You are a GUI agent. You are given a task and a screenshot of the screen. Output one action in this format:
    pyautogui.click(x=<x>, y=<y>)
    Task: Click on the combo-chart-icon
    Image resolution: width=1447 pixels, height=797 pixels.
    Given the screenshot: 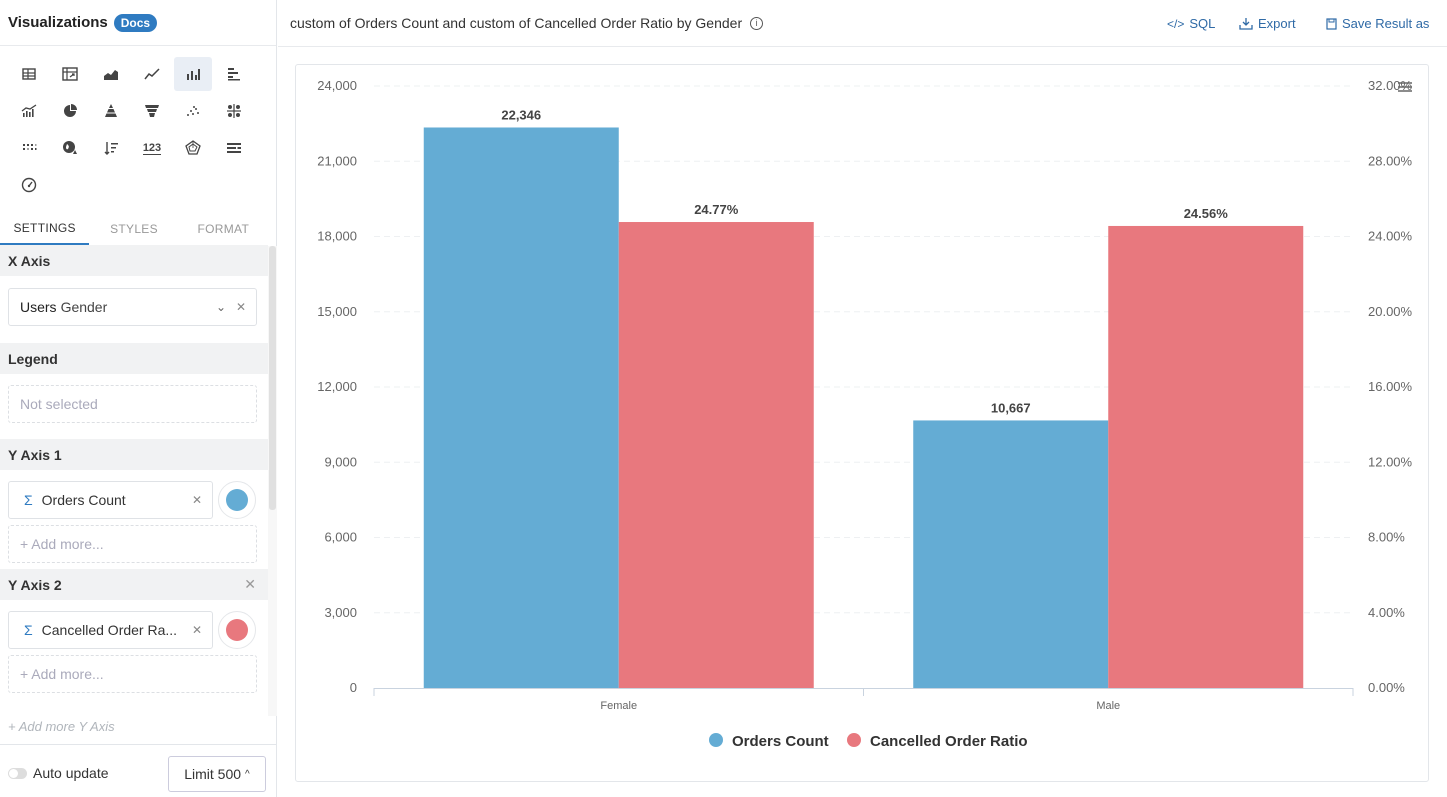 What is the action you would take?
    pyautogui.click(x=29, y=111)
    